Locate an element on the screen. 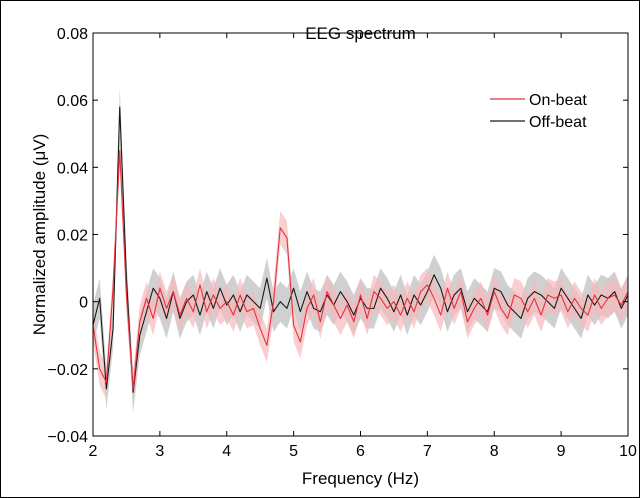 This screenshot has height=498, width=640. x-tick-label: 4 is located at coordinates (226, 451).